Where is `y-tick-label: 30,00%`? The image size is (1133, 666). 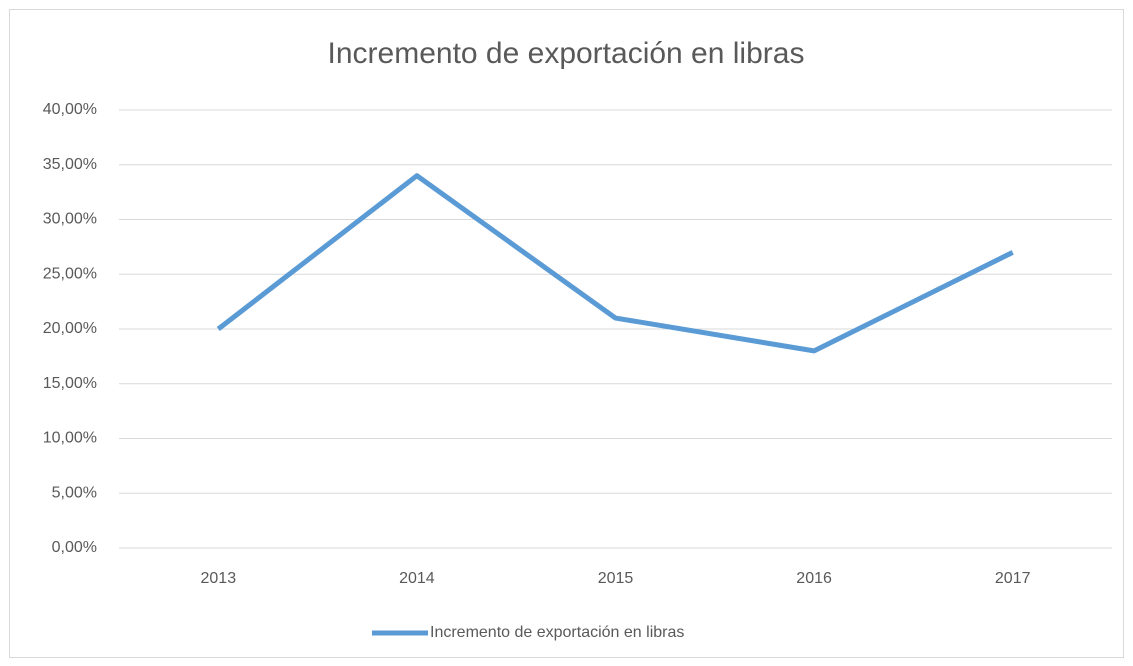 y-tick-label: 30,00% is located at coordinates (70, 219).